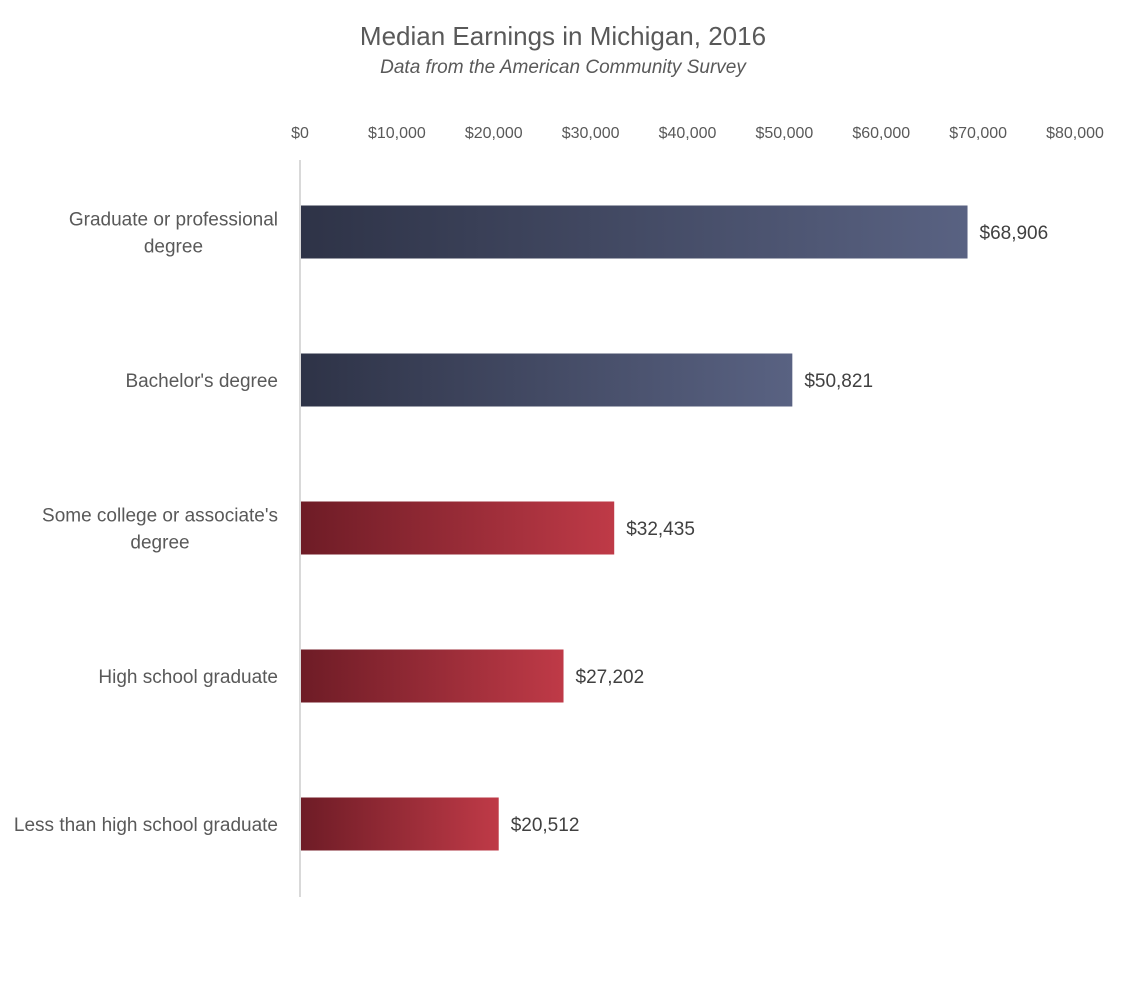 Image resolution: width=1125 pixels, height=986 pixels. Describe the element at coordinates (188, 677) in the screenshot. I see `category-label: High school graduate` at that location.